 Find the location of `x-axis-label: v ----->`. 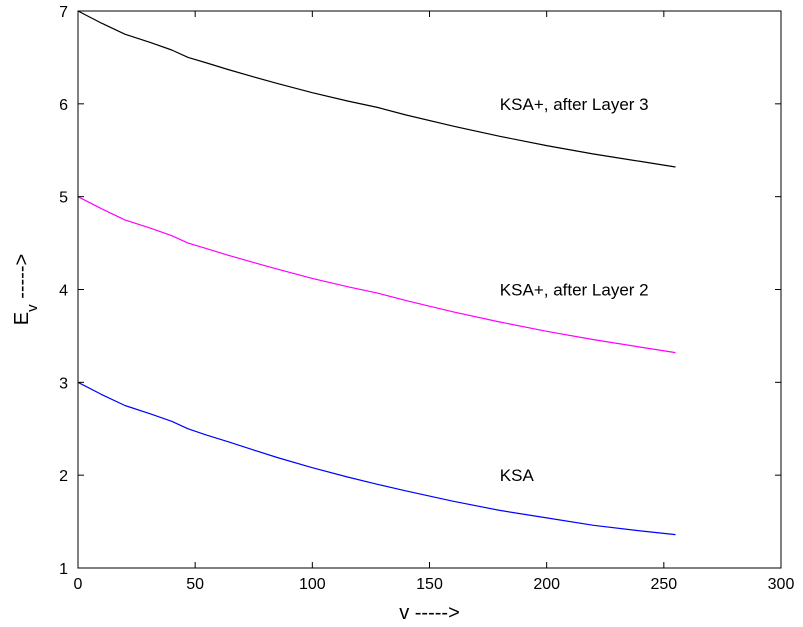

x-axis-label: v -----> is located at coordinates (429, 613).